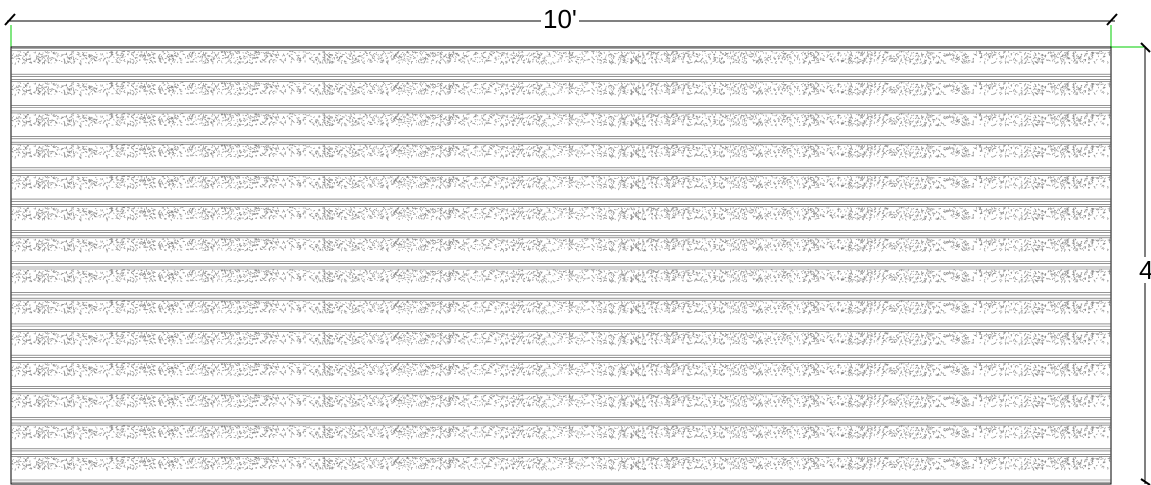 This screenshot has width=1151, height=485. What do you see at coordinates (1112, 19) in the screenshot?
I see `width-tick-right` at bounding box center [1112, 19].